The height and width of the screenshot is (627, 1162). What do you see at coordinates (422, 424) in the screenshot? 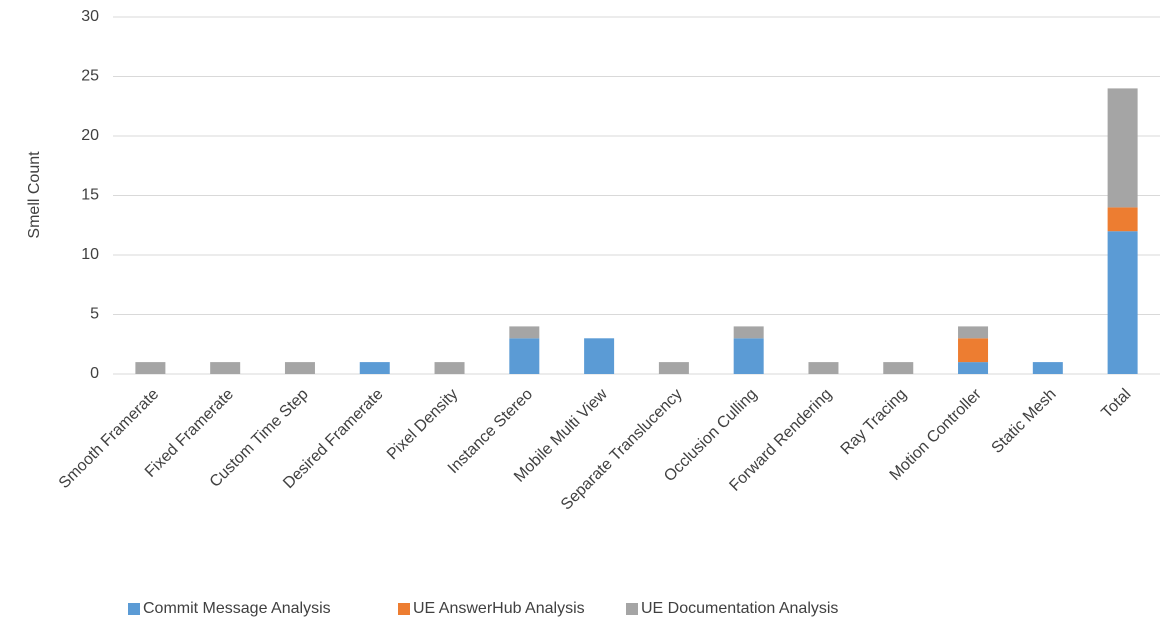
I see `x-tick-label: Pixel Density` at bounding box center [422, 424].